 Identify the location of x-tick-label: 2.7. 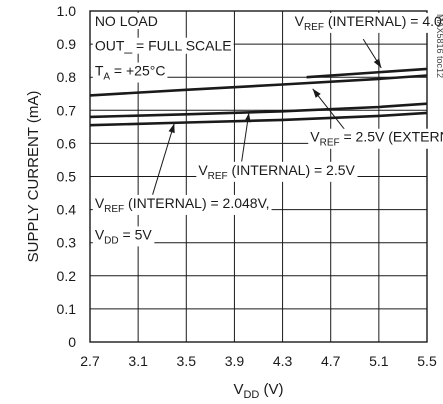
(90, 361).